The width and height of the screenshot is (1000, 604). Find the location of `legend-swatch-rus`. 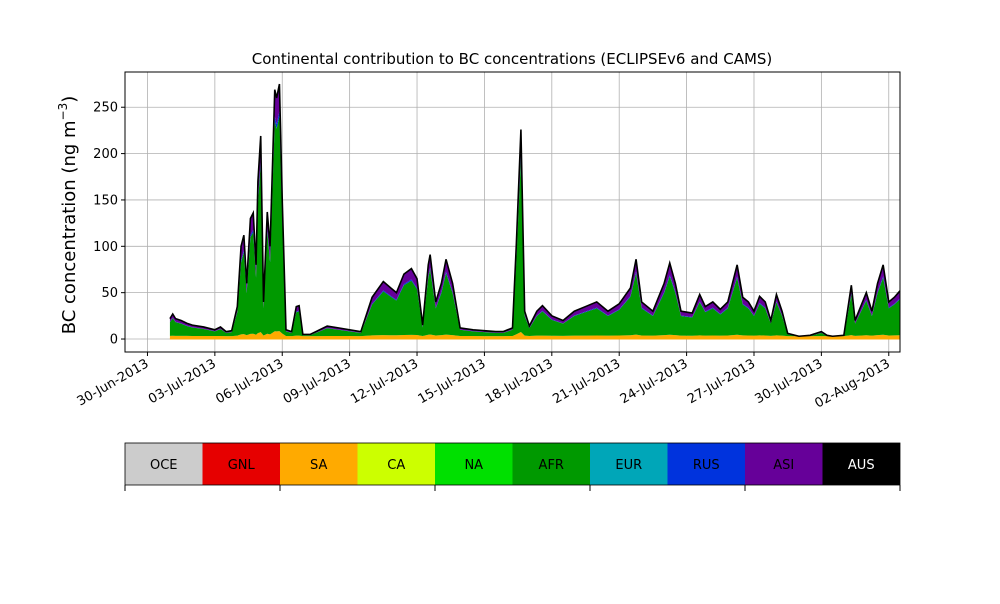

legend-swatch-rus is located at coordinates (706, 464).